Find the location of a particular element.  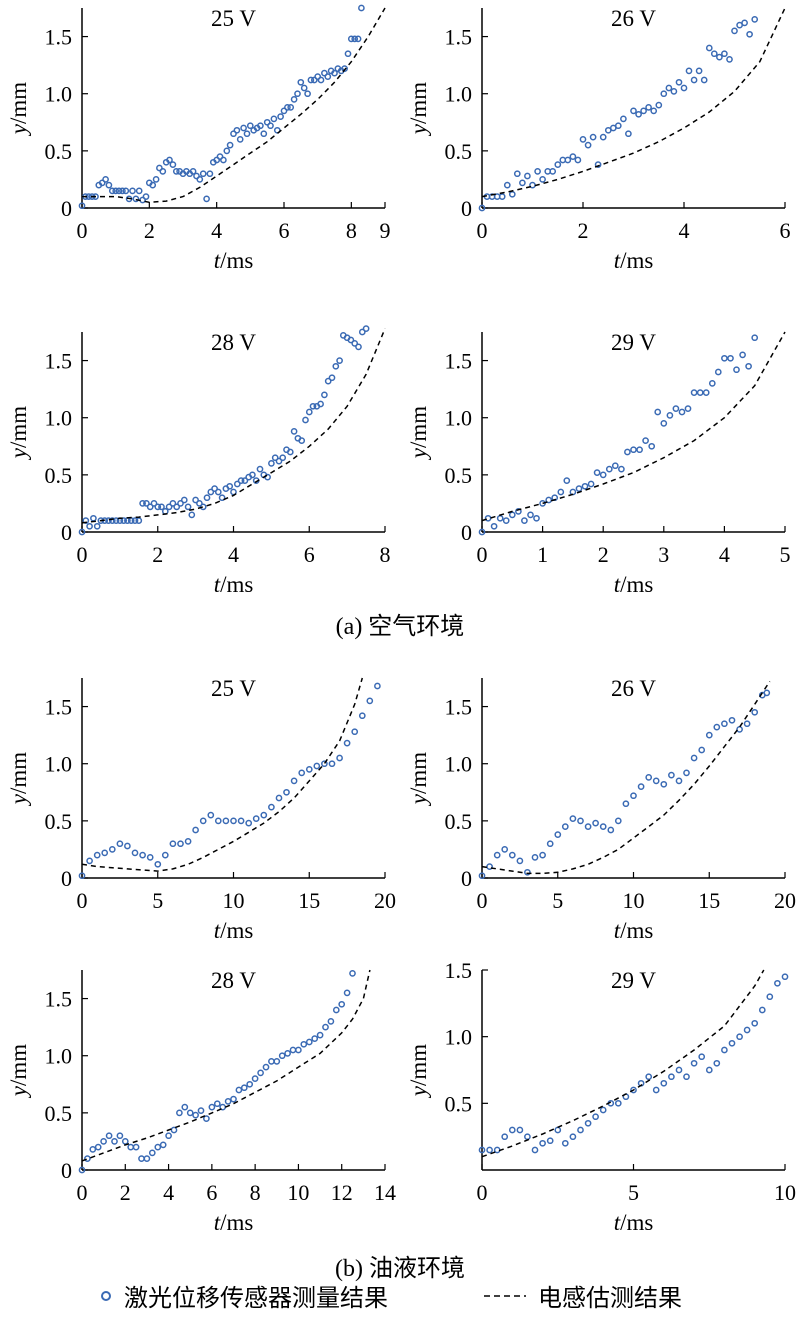

y-tick-label: 1.5 is located at coordinates (59, 999).